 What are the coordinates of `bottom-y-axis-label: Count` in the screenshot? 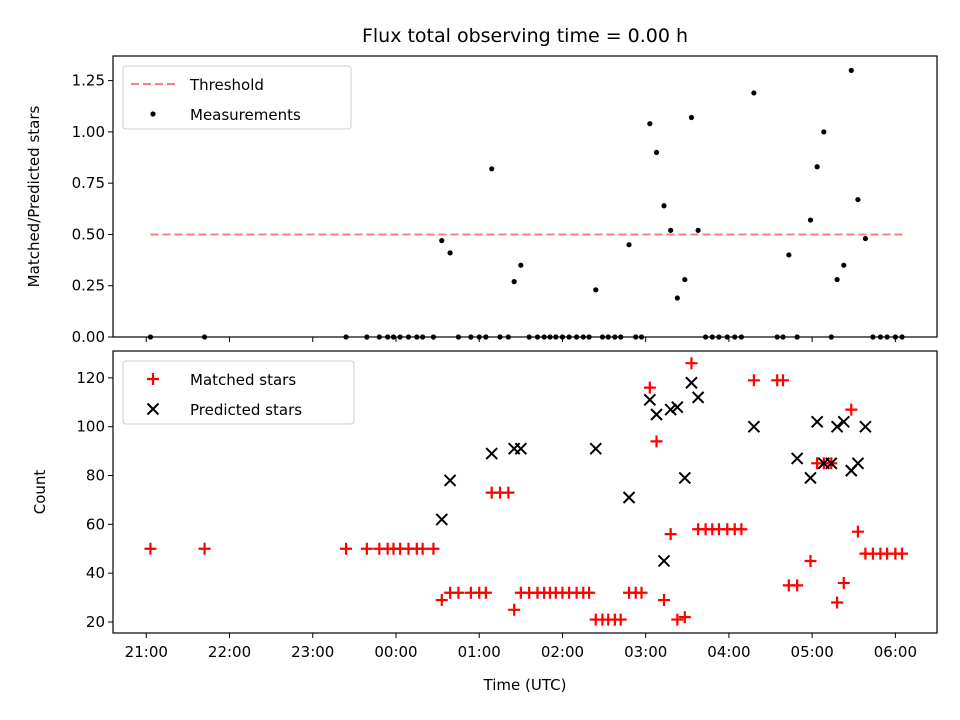 It's located at (40, 492).